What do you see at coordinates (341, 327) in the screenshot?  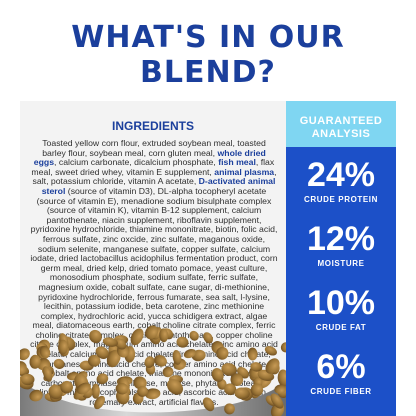 I see `stat-label: CRUDE FAT` at bounding box center [341, 327].